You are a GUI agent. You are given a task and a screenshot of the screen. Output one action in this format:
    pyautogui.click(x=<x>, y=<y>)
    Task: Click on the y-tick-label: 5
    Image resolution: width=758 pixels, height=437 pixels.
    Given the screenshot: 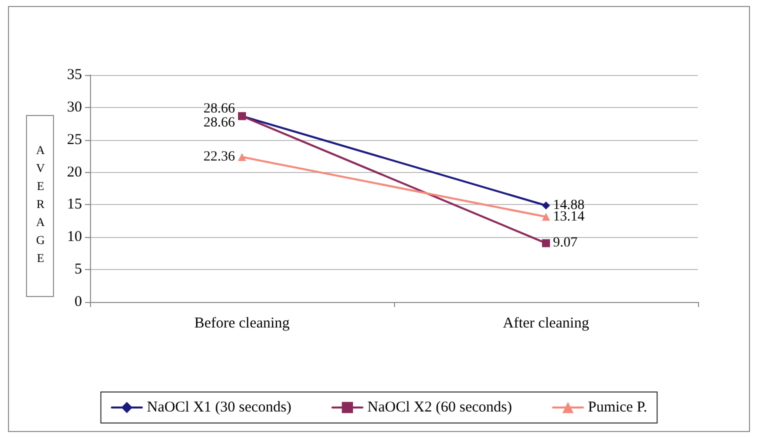 What is the action you would take?
    pyautogui.click(x=78, y=270)
    